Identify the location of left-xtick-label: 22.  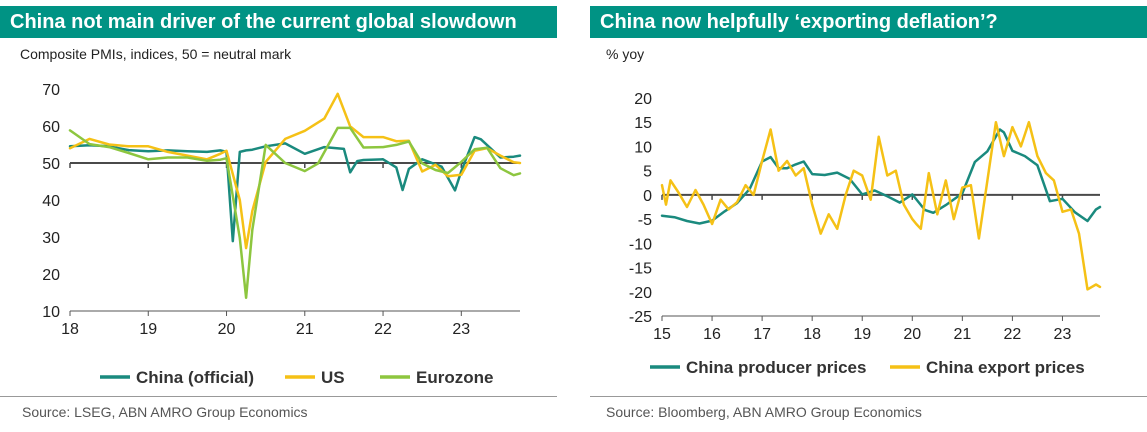
(383, 329).